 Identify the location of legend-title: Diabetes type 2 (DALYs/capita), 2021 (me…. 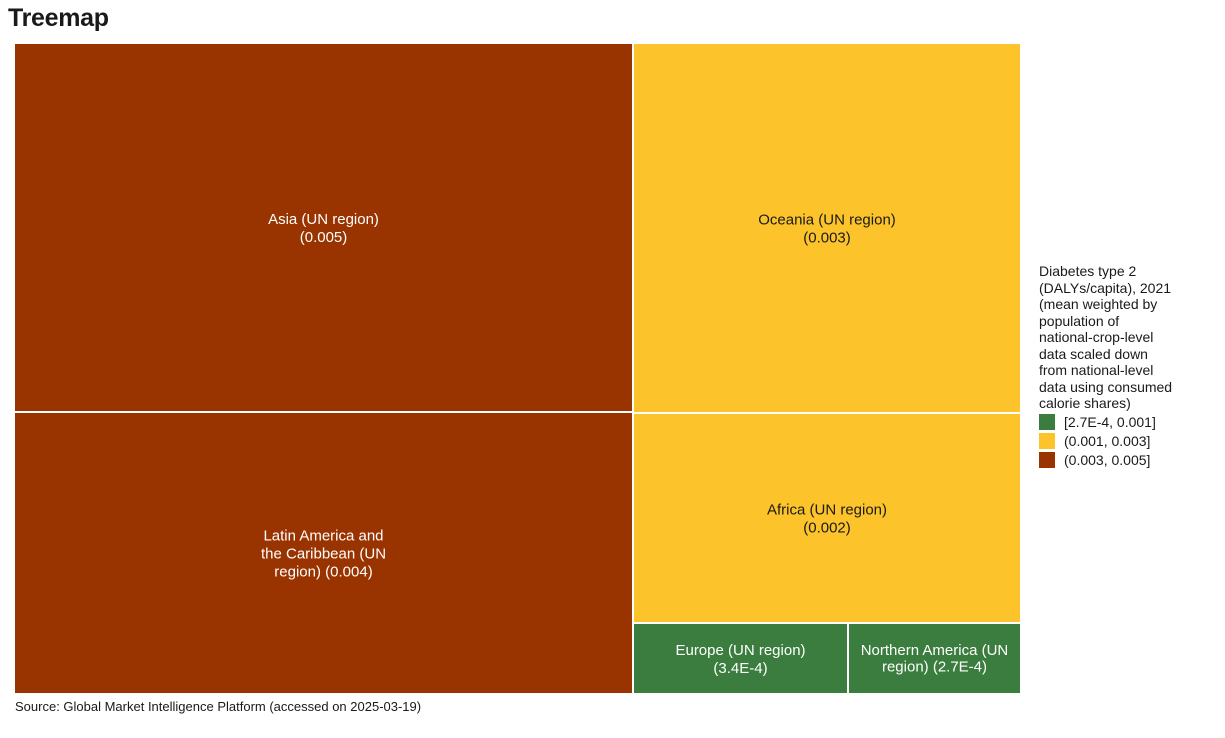
(1106, 337).